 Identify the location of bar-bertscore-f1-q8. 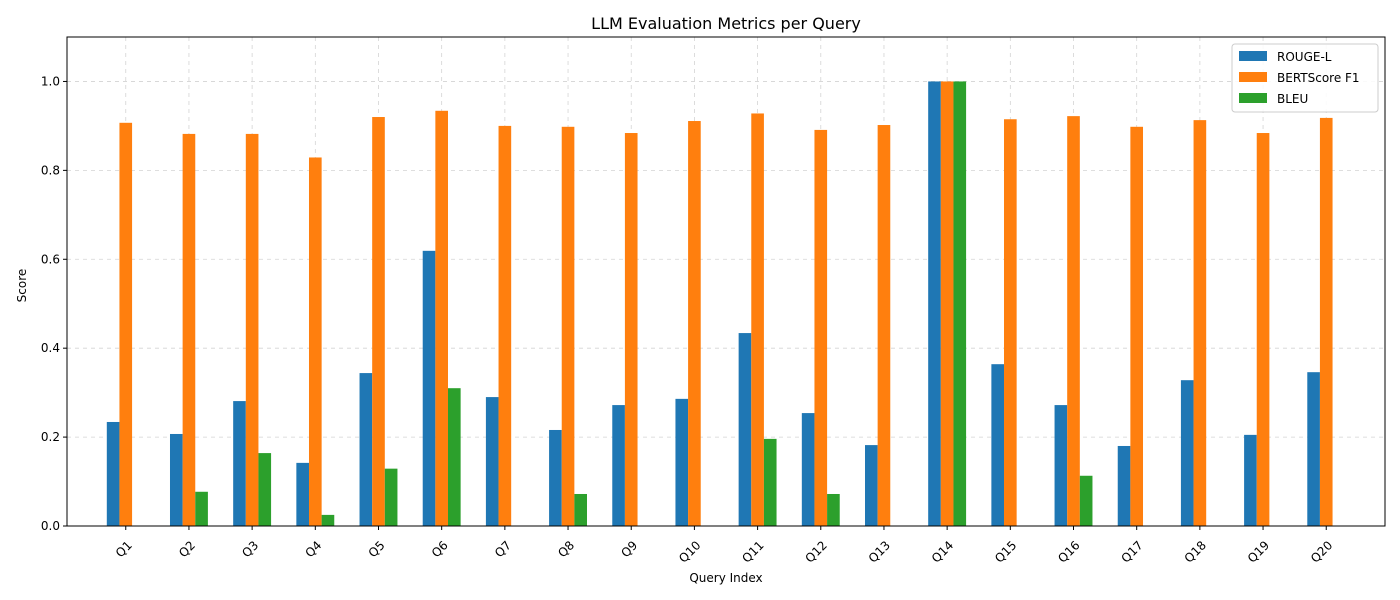
(568, 326).